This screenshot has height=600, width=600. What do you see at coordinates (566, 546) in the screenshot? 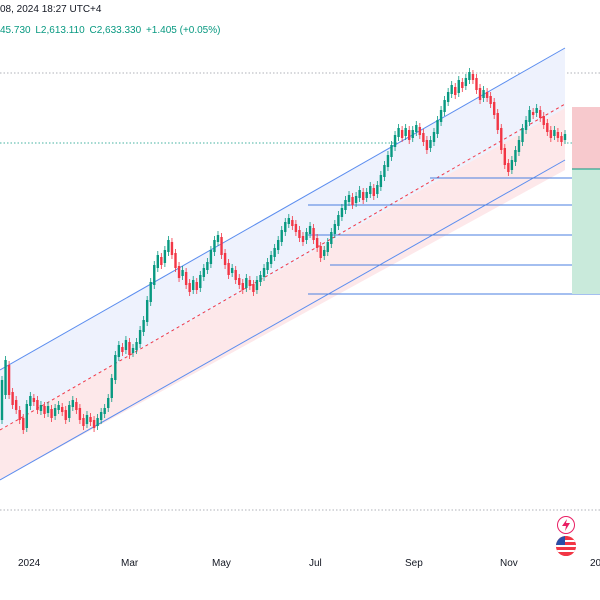
I see `flag-icon` at bounding box center [566, 546].